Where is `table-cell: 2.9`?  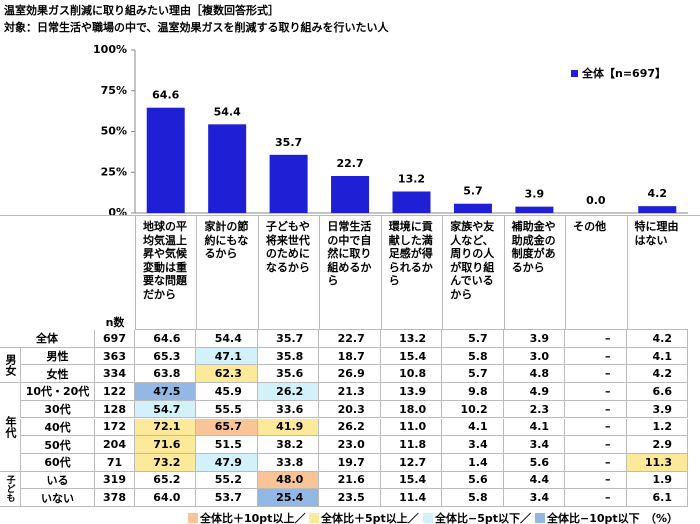
table-cell: 2.9 is located at coordinates (657, 445).